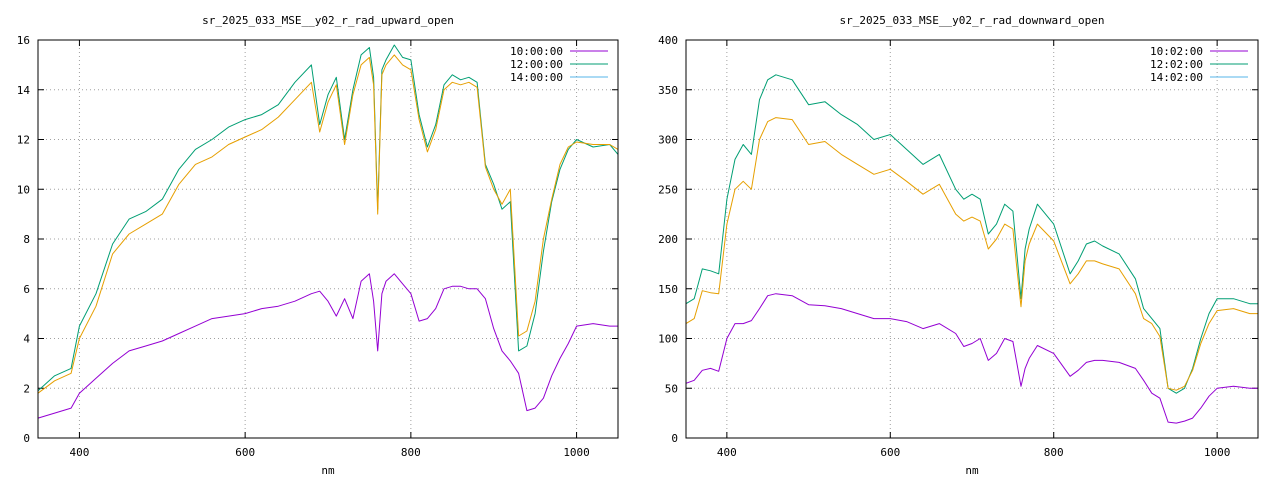 The image size is (1280, 480). Describe the element at coordinates (1176, 77) in the screenshot. I see `legend-label: 14:02:00` at that location.